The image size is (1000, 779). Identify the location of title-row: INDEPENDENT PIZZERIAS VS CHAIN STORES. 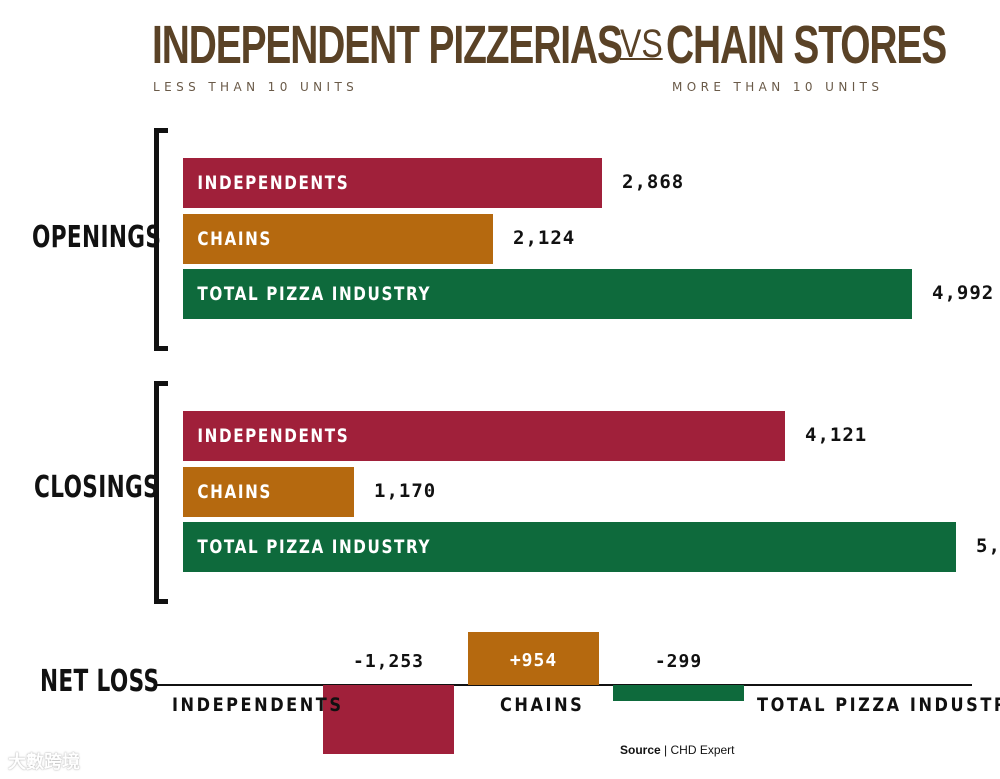
(549, 45).